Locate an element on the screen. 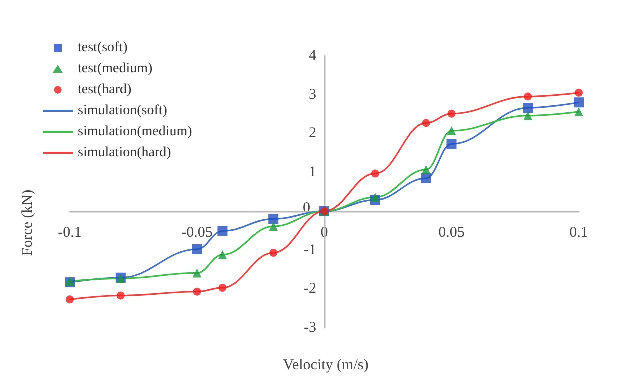 The width and height of the screenshot is (622, 383). x-axis-title: Velocity (m/s) is located at coordinates (326, 366).